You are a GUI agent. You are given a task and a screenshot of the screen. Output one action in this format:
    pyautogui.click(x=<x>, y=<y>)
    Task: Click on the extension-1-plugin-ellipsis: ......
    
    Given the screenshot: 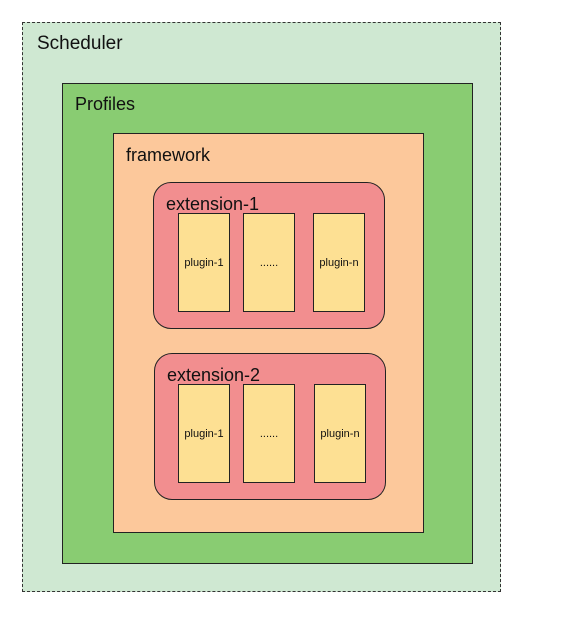 What is the action you would take?
    pyautogui.click(x=269, y=262)
    